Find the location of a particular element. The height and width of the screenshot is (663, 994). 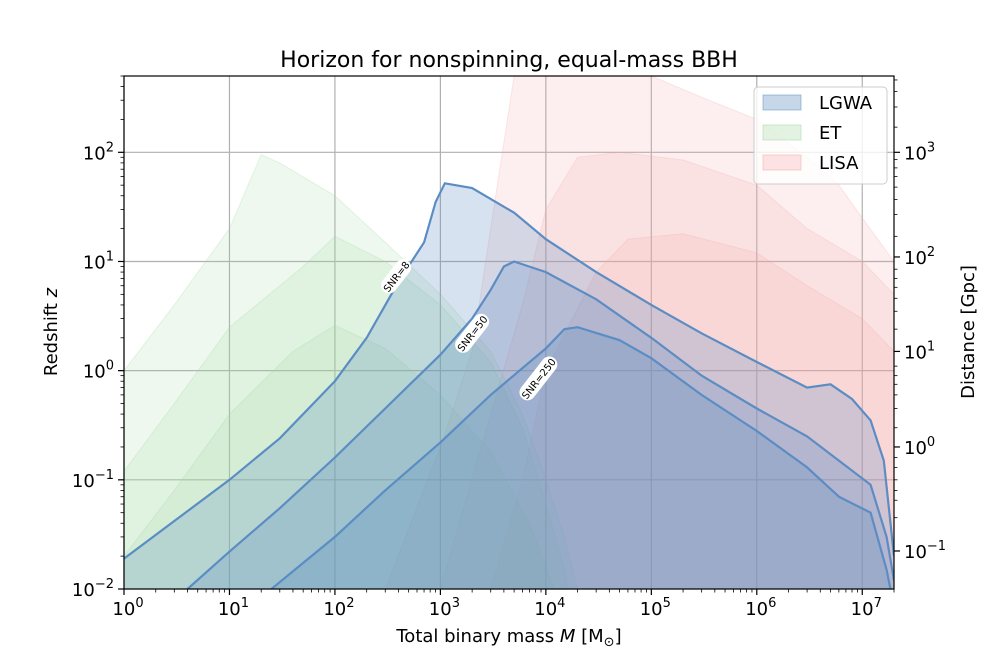

y-right-tick-label: 10³ is located at coordinates (919, 152).